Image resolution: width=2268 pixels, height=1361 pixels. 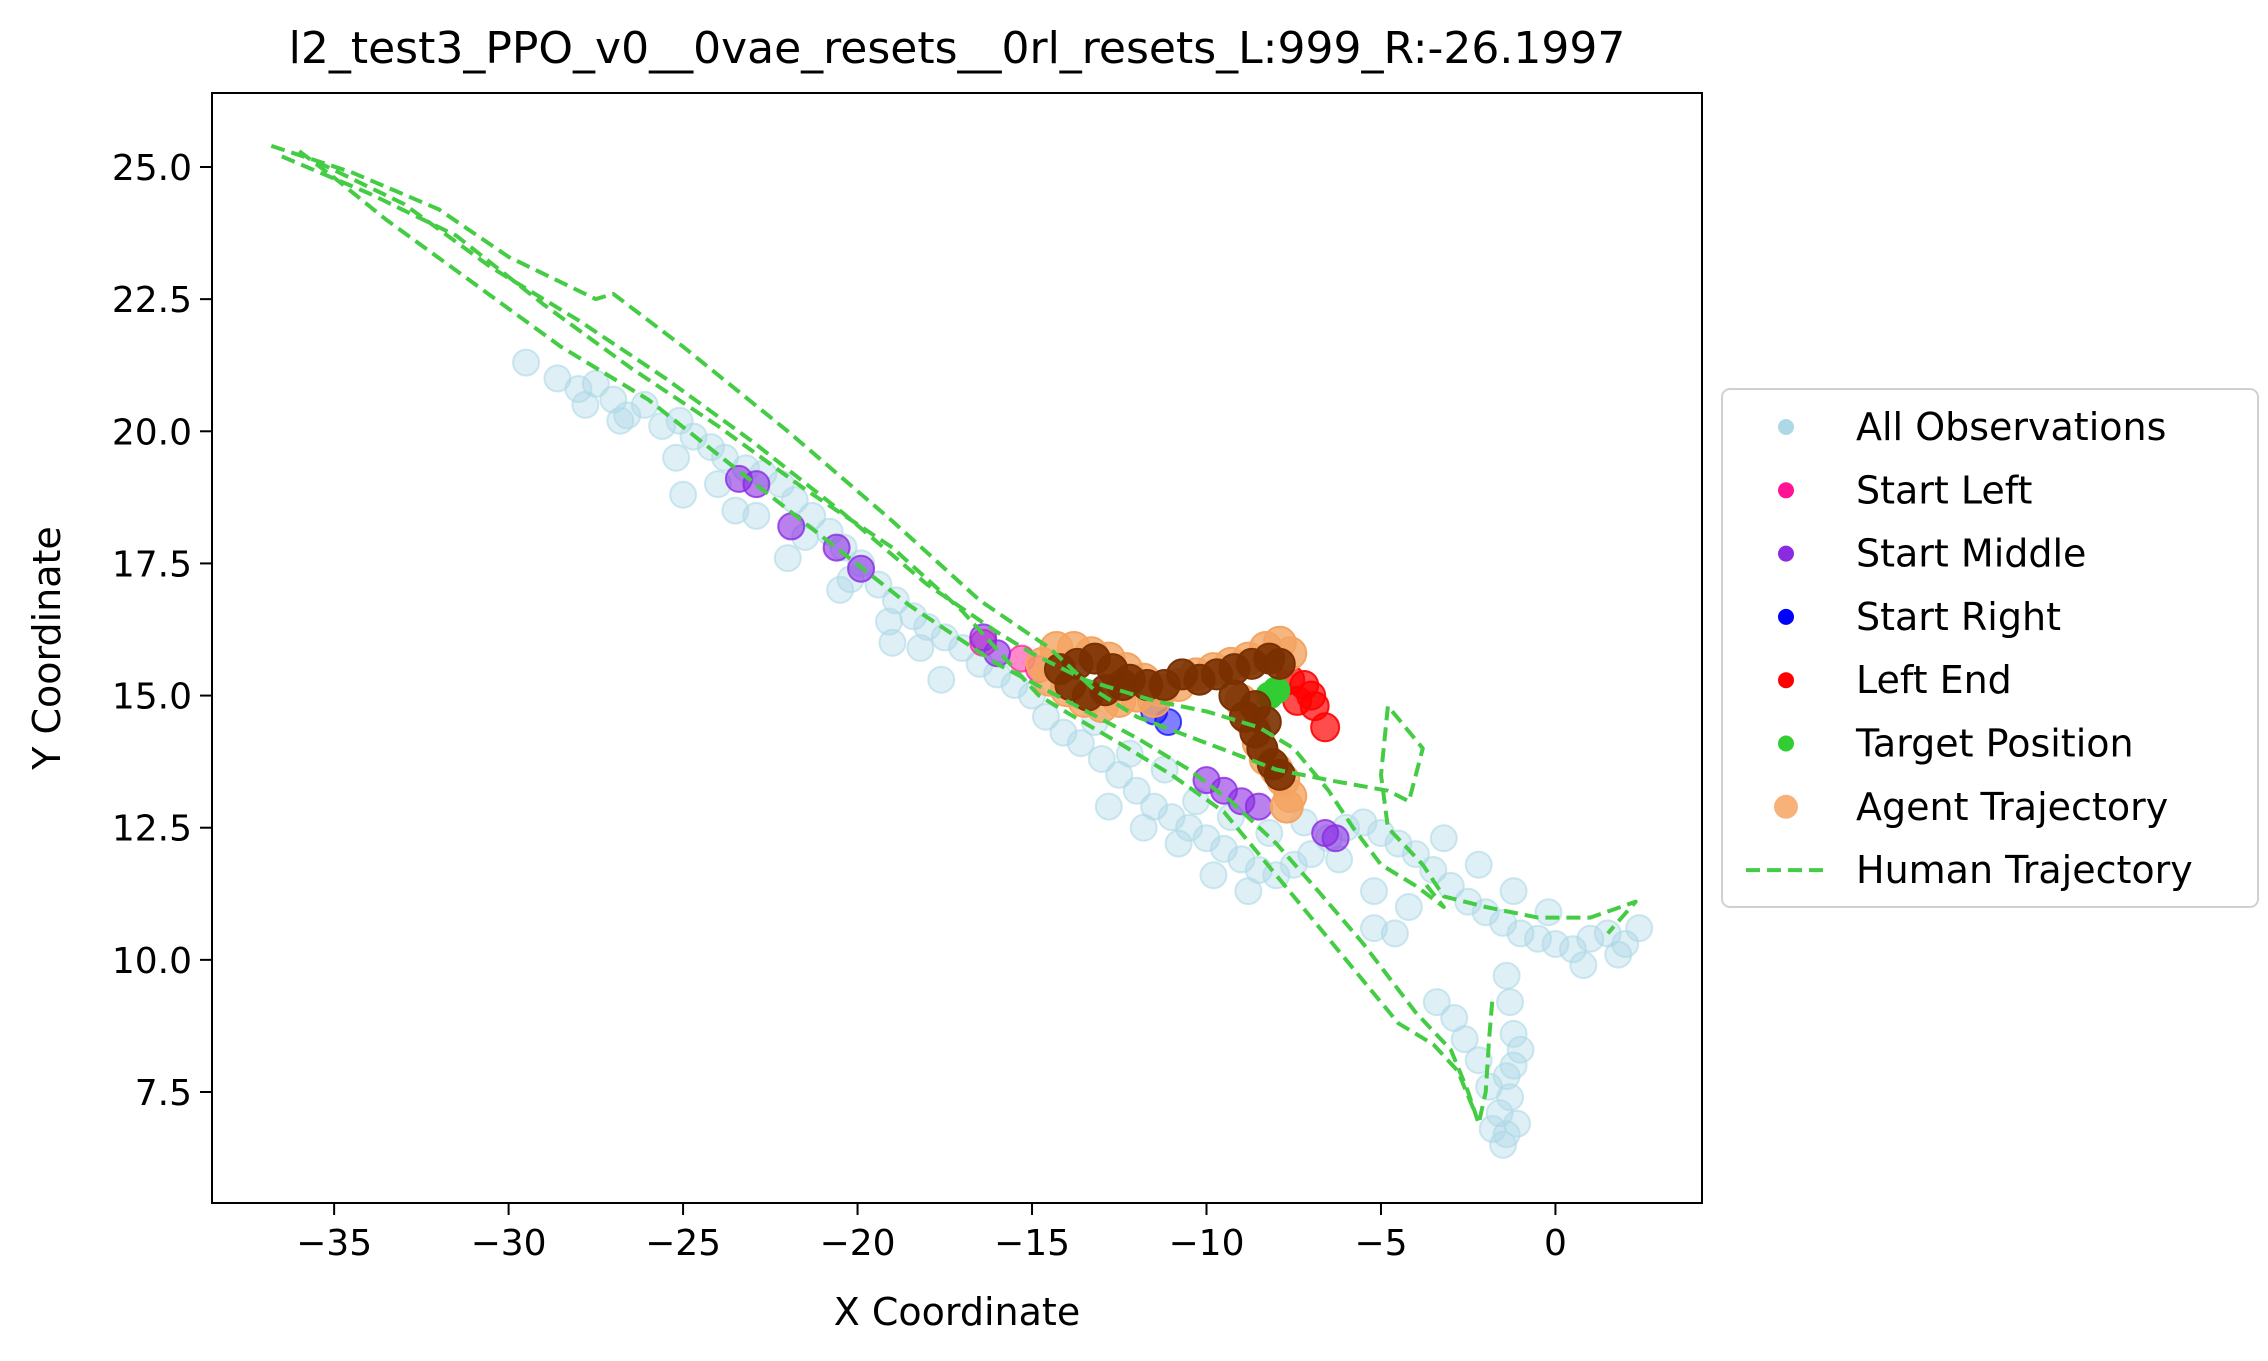 What do you see at coordinates (1325, 727) in the screenshot?
I see `left-end-point` at bounding box center [1325, 727].